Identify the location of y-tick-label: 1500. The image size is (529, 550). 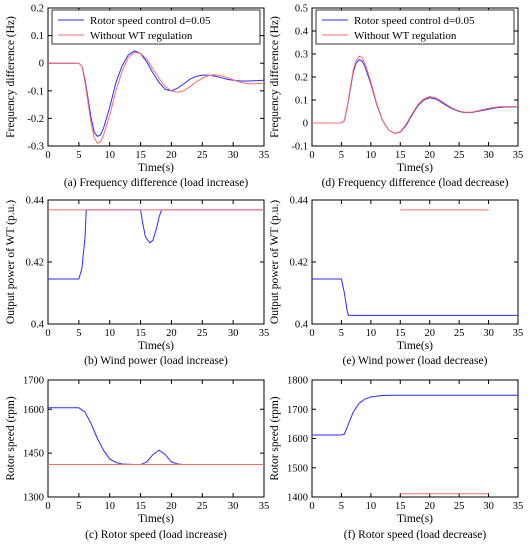
(297, 468).